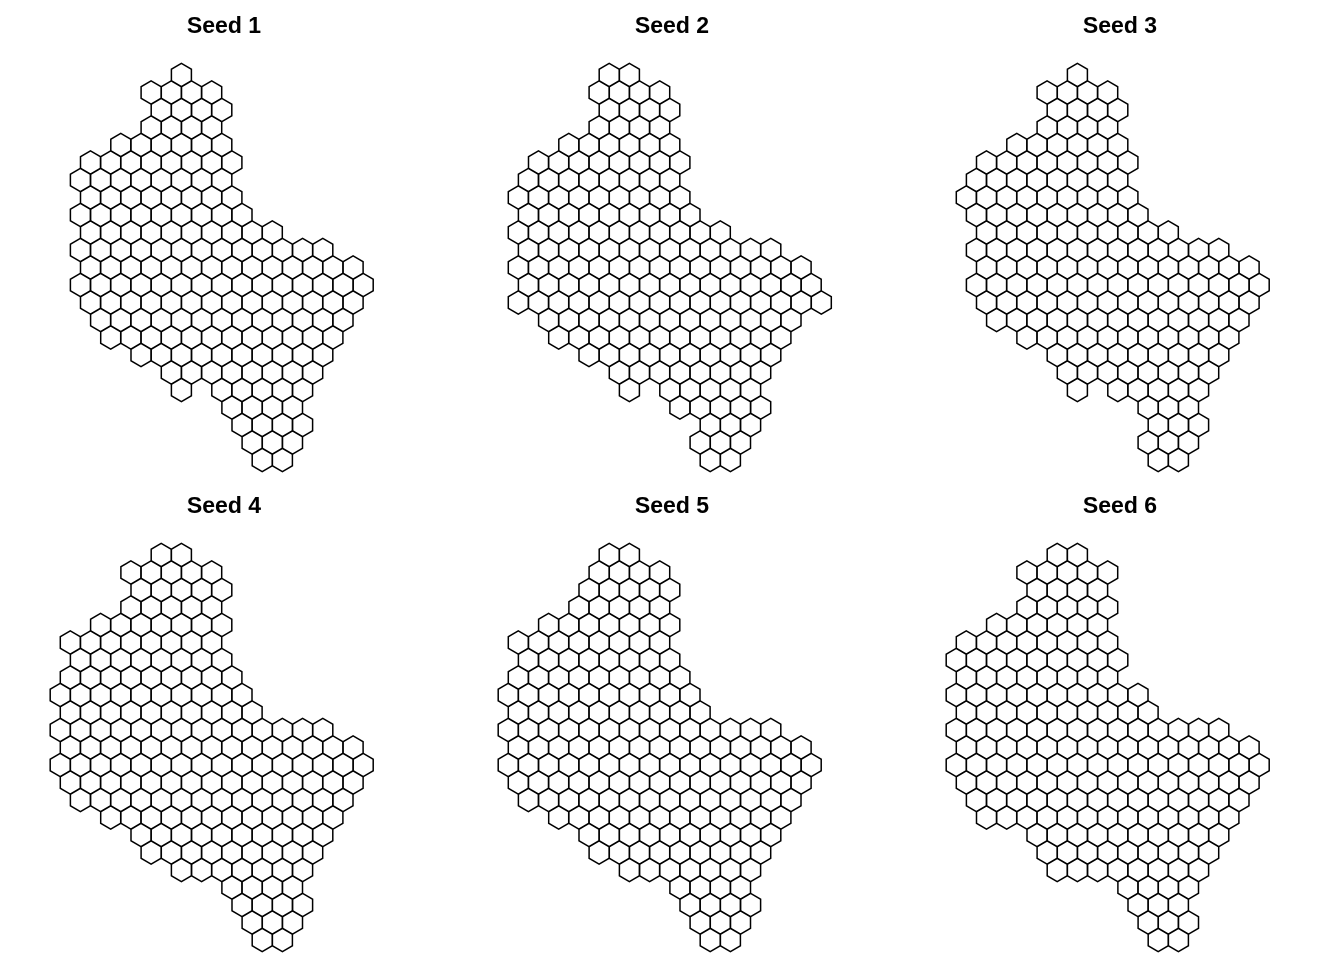 The width and height of the screenshot is (1344, 960). I want to click on panel-title: Seed 5, so click(672, 505).